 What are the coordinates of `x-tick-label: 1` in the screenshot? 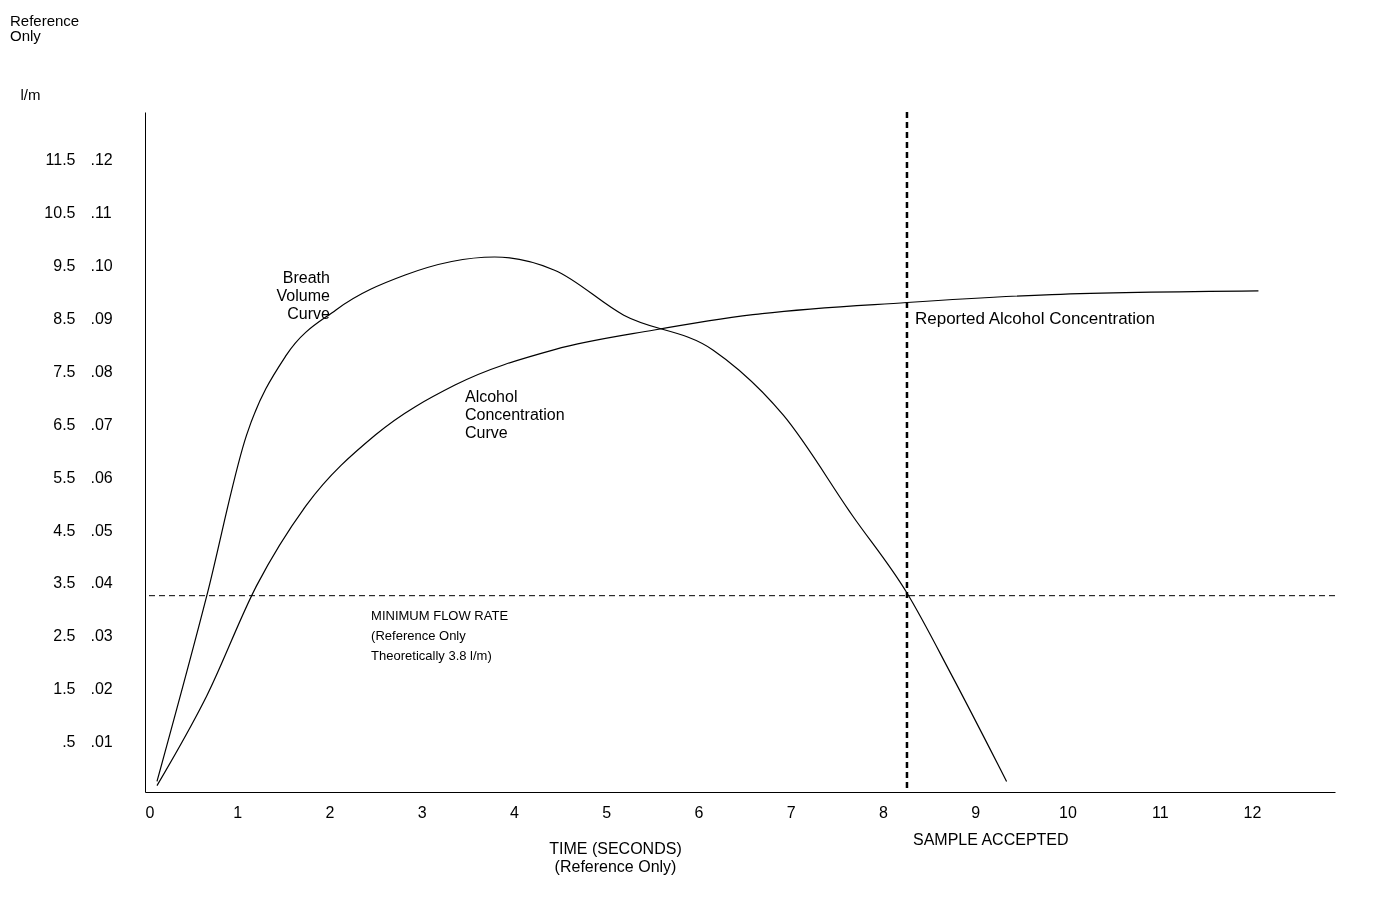 It's located at (238, 812).